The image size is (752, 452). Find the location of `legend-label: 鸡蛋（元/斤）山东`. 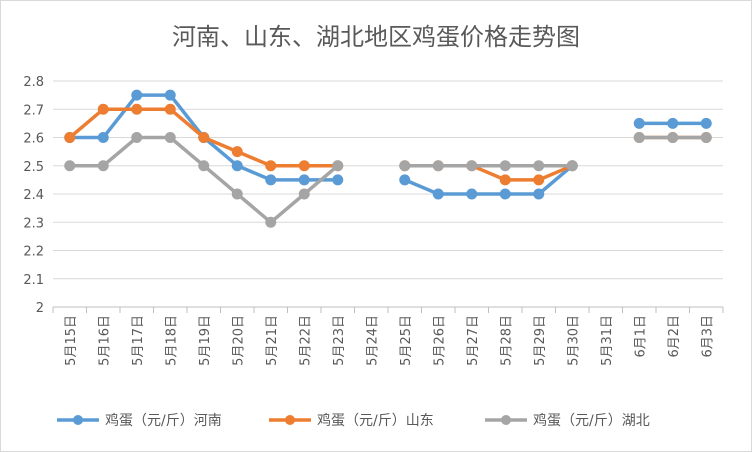

legend-label: 鸡蛋（元/斤）山东 is located at coordinates (375, 420).